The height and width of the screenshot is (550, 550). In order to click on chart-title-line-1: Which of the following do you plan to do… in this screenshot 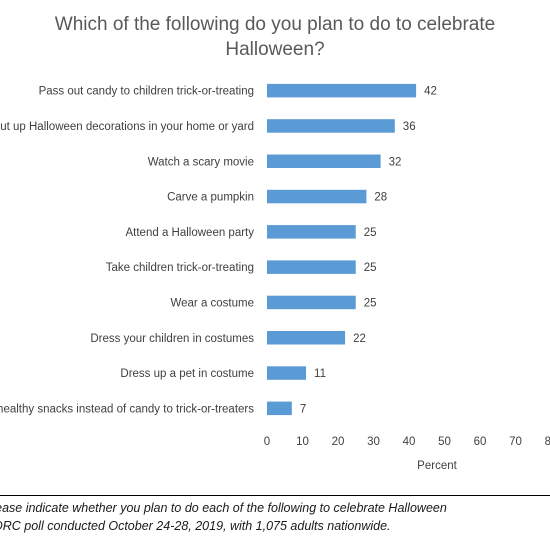, I will do `click(275, 24)`.